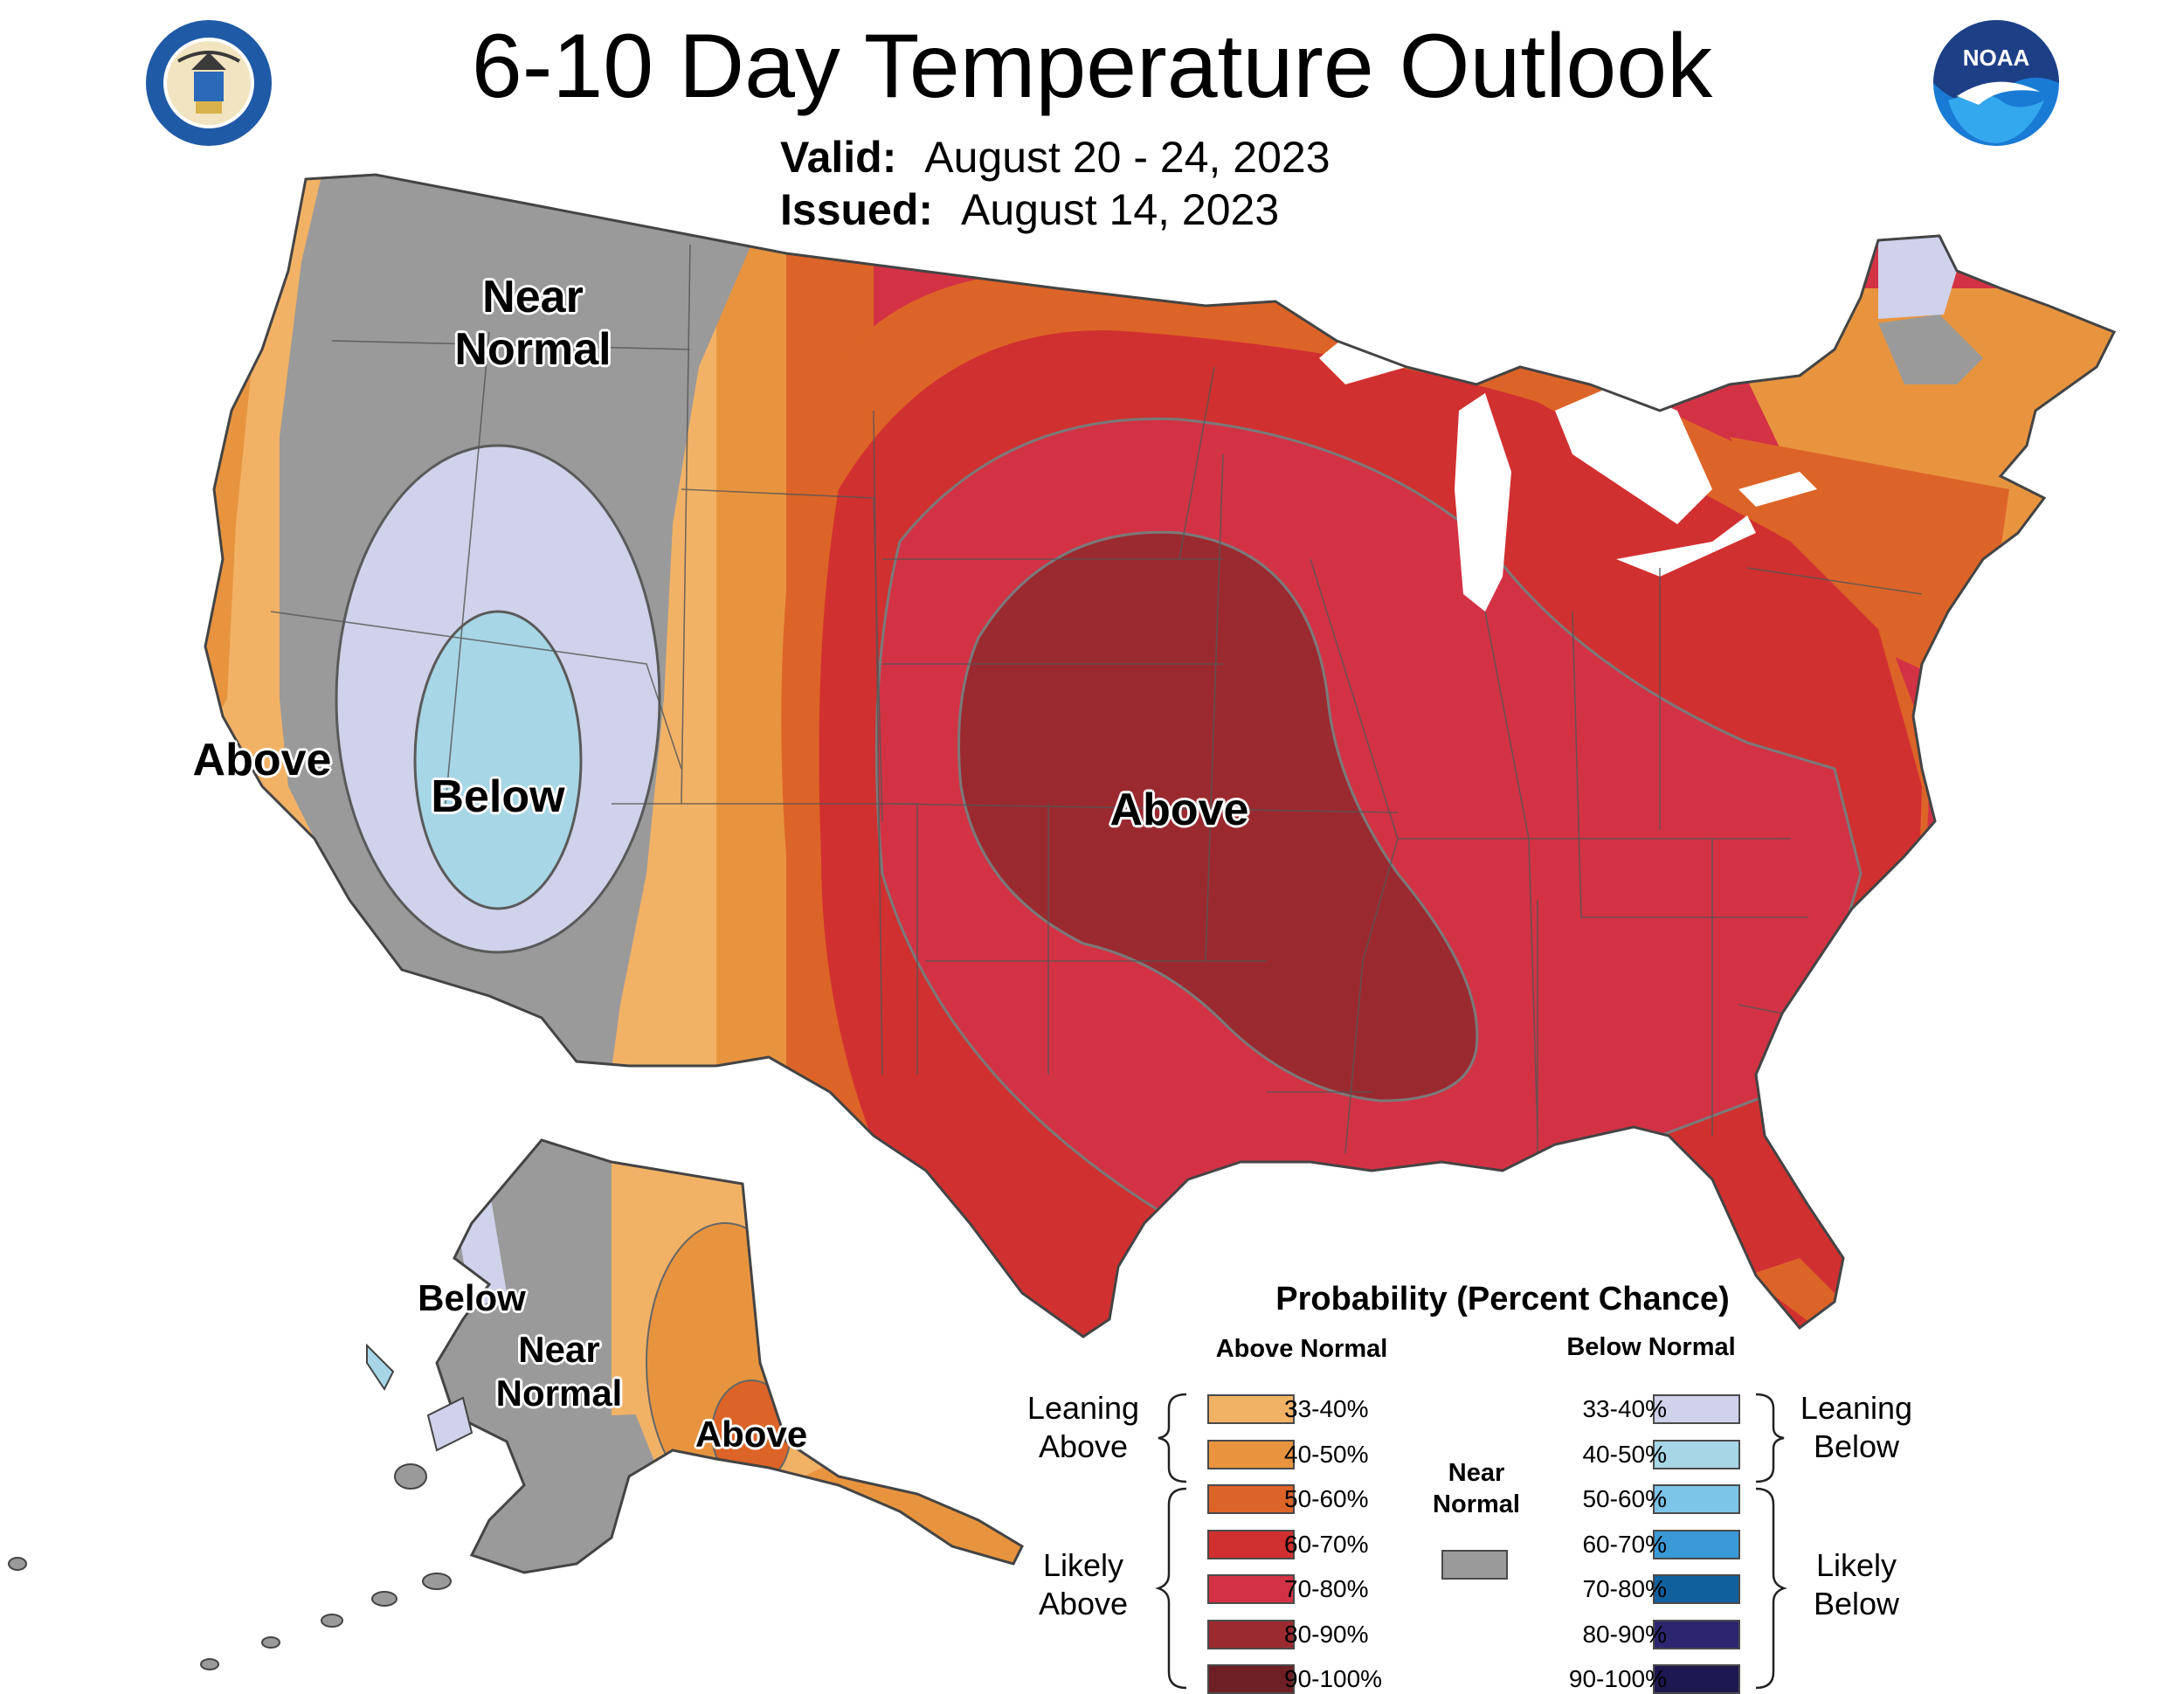 The height and width of the screenshot is (1694, 2184). Describe the element at coordinates (559, 1371) in the screenshot. I see `label-ak-near-normal: Near Normal` at that location.